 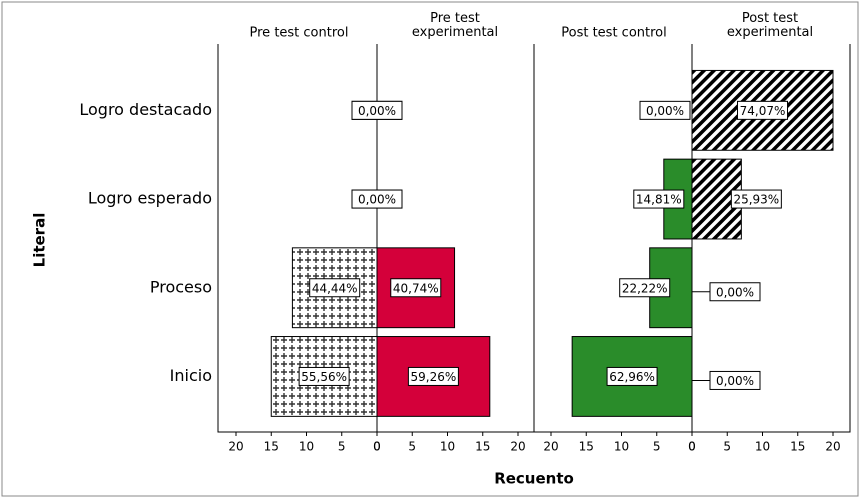 I want to click on data-label: 74,07%, so click(x=763, y=111).